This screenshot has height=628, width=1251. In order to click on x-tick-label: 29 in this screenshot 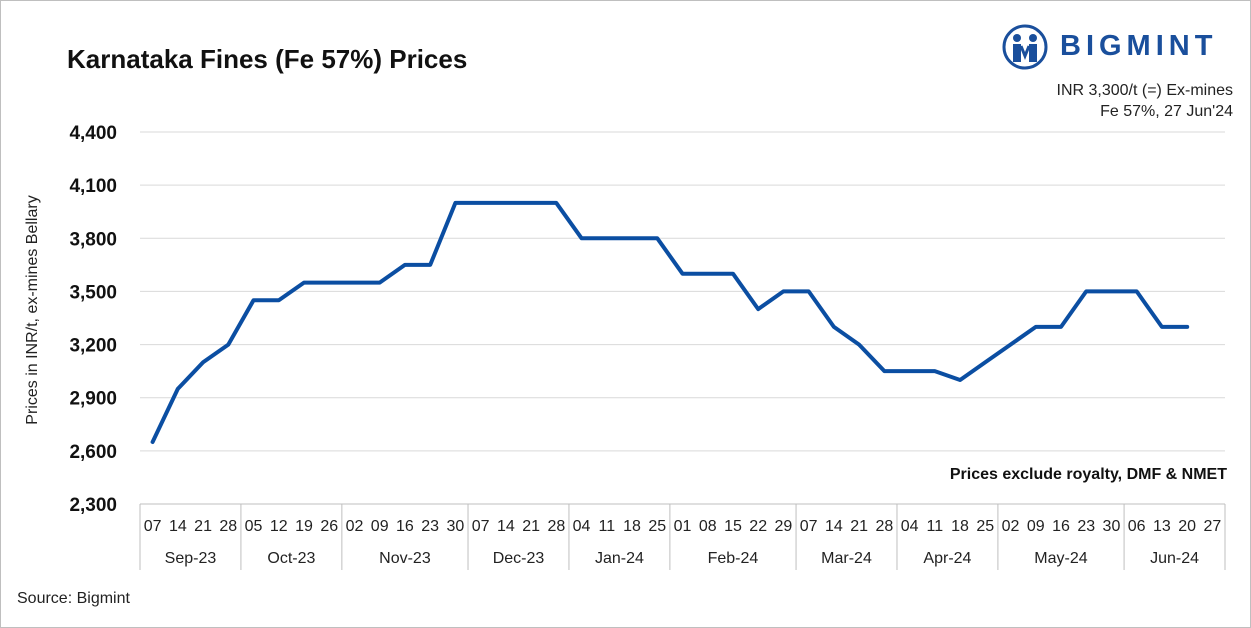, I will do `click(784, 526)`.